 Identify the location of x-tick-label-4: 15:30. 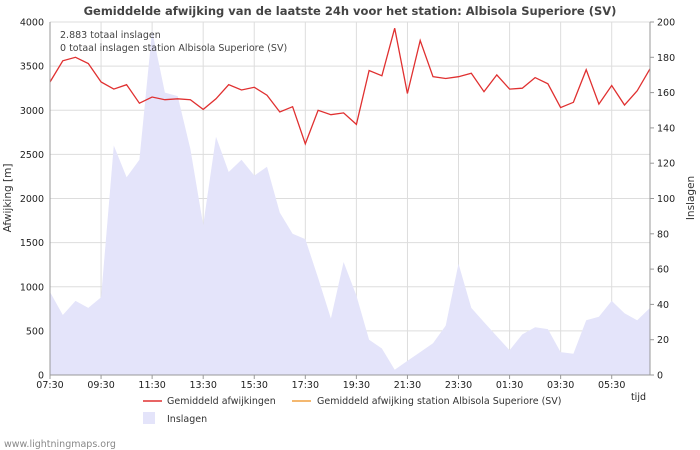
(254, 385).